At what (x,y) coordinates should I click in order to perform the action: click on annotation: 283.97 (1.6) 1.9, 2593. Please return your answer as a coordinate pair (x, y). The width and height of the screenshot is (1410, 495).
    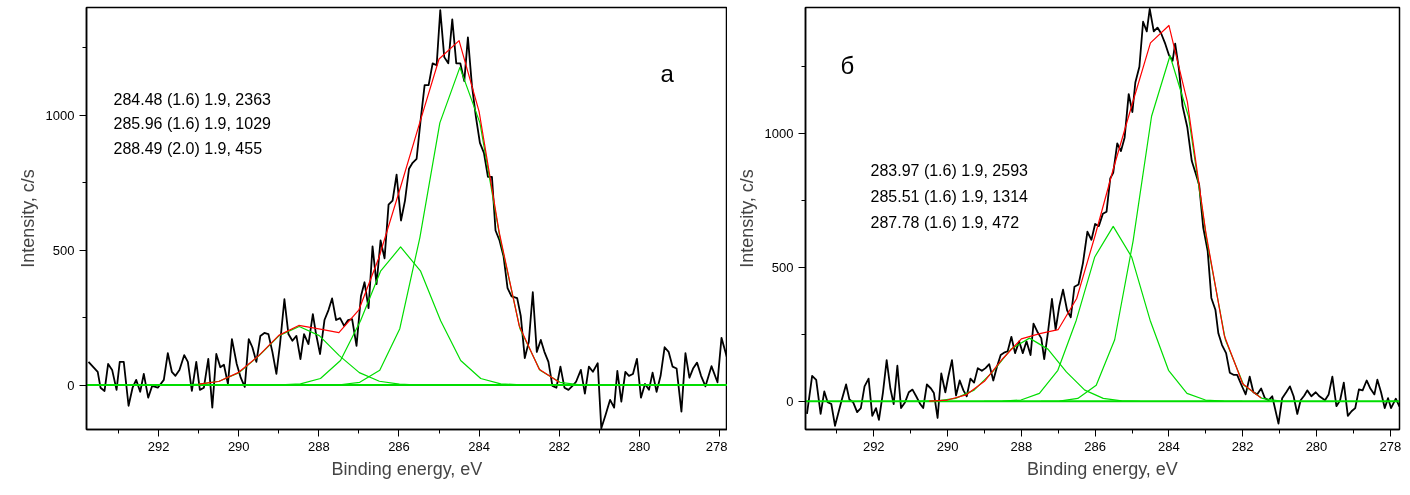
    Looking at the image, I should click on (949, 170).